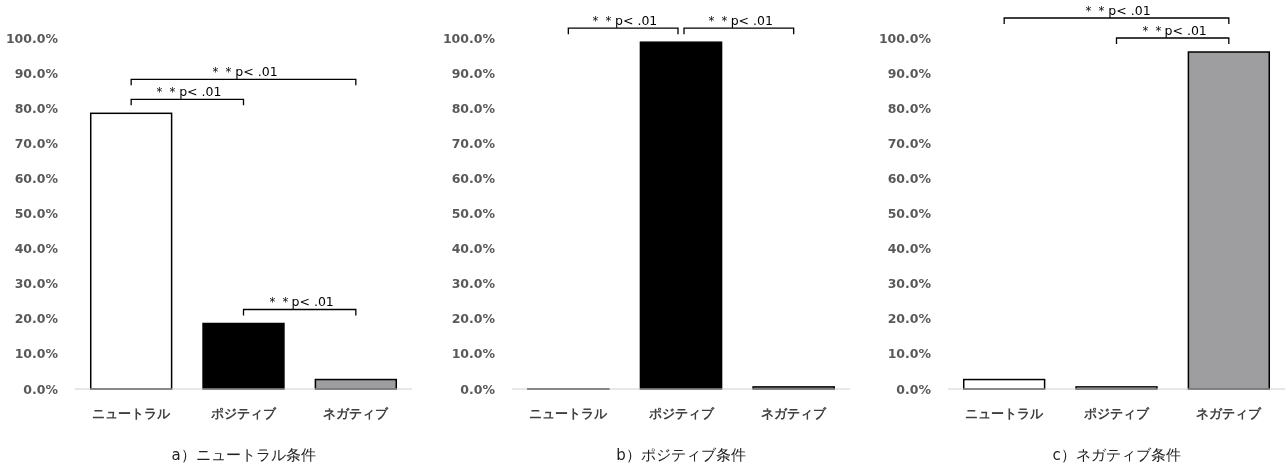 The height and width of the screenshot is (470, 1287). I want to click on text: b）ポジティブ条件, so click(681, 455).